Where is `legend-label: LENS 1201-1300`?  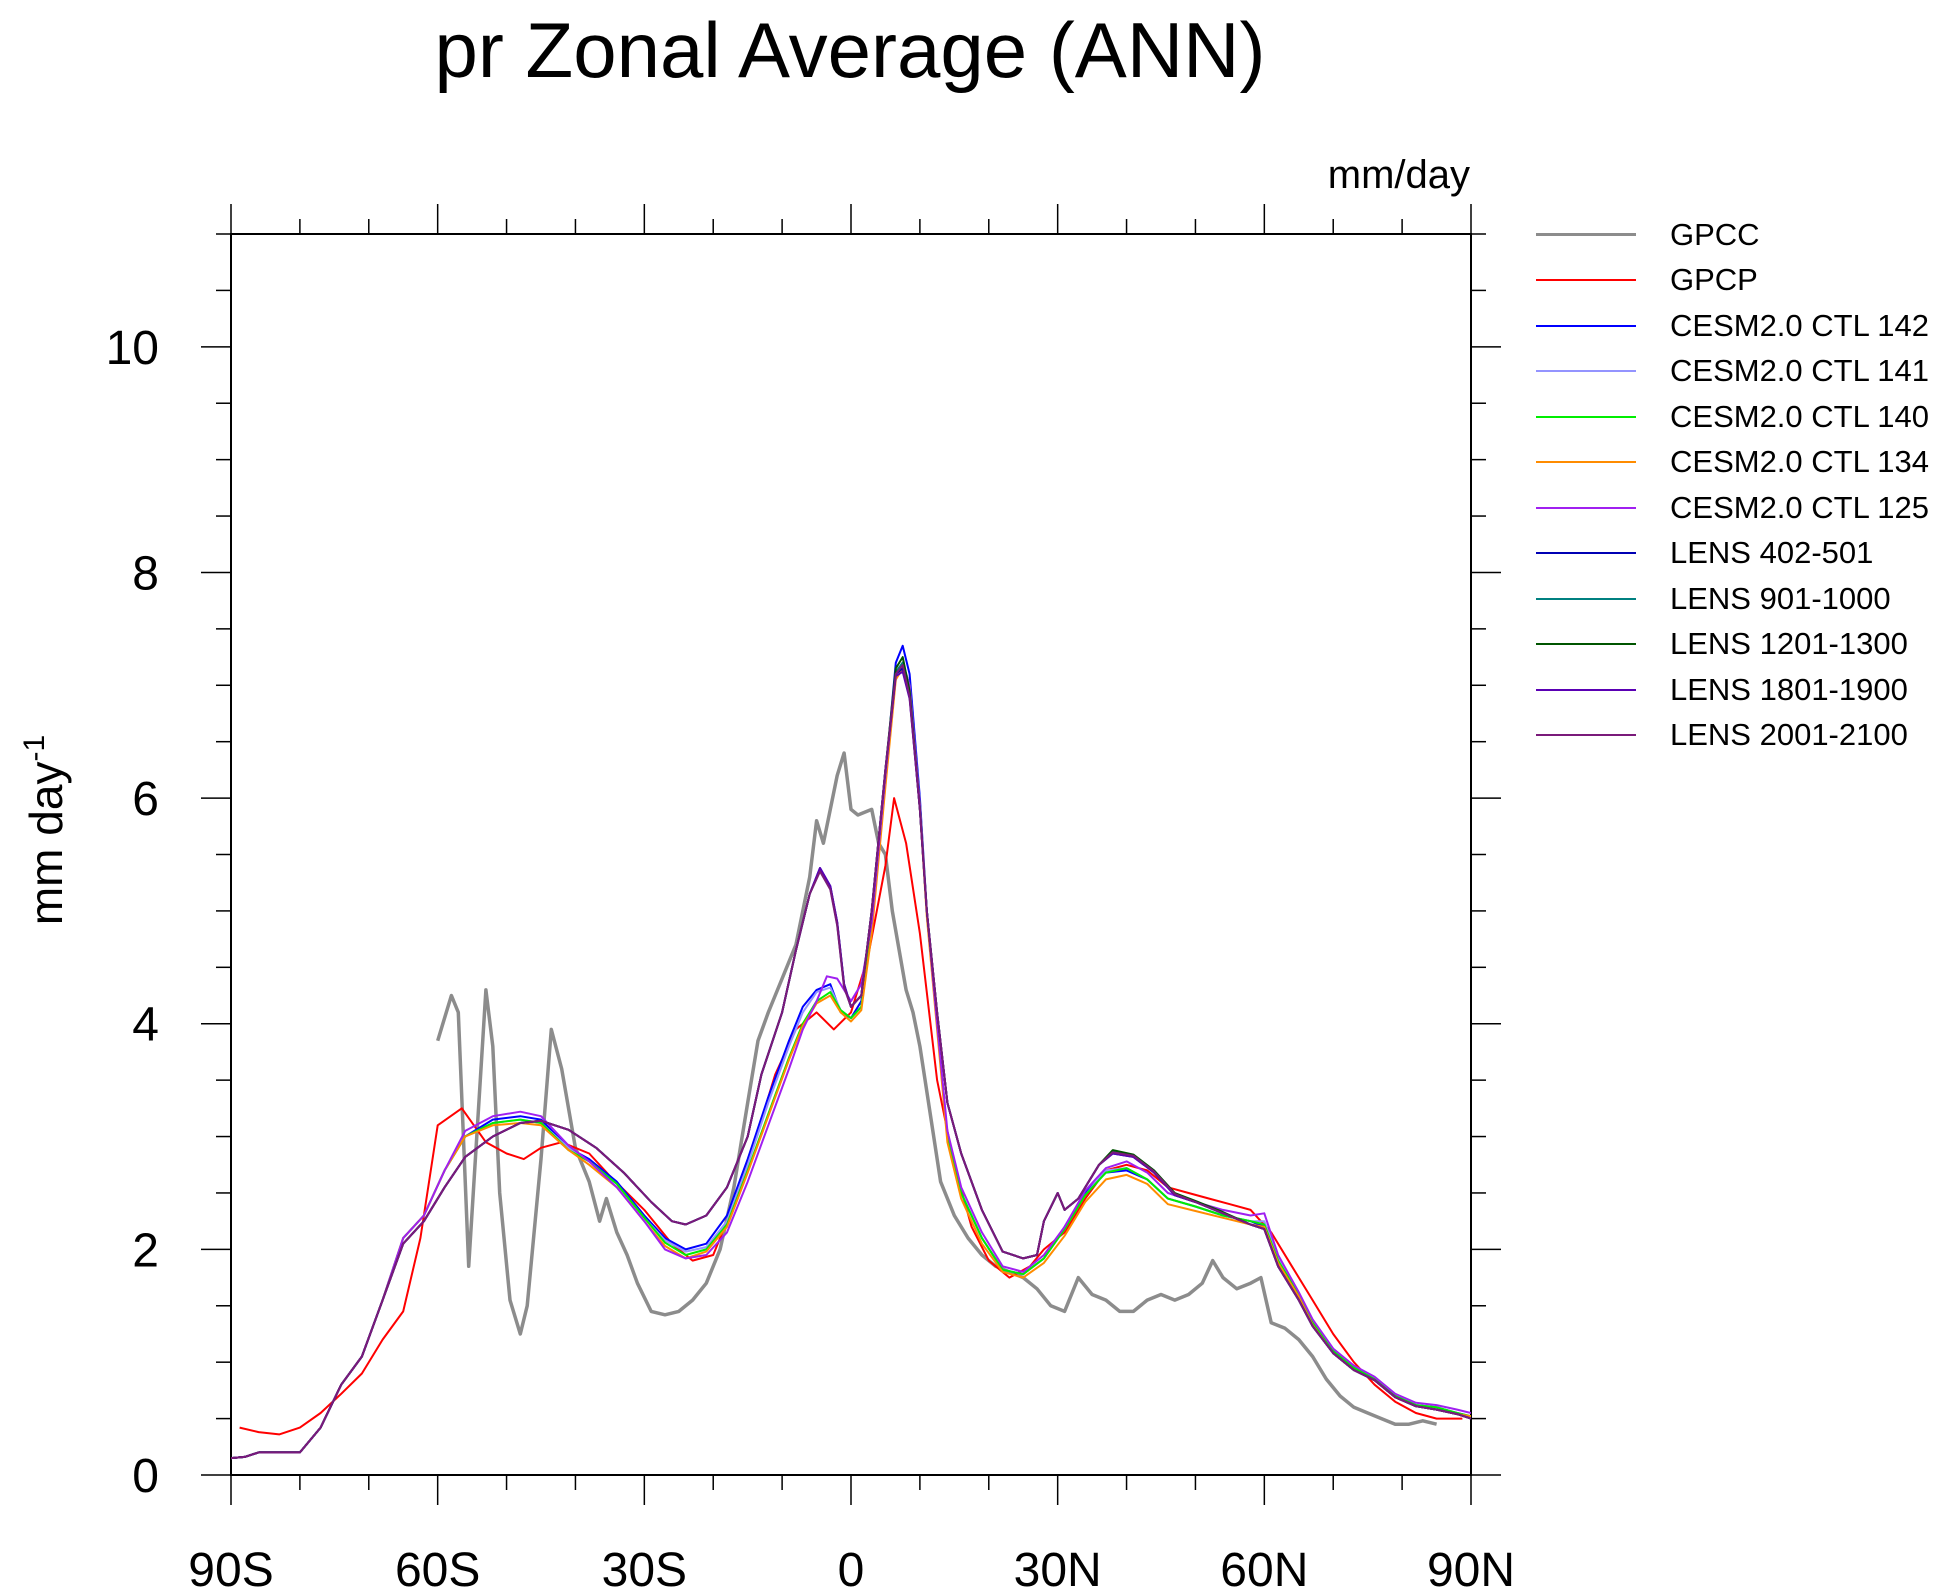
legend-label: LENS 1201-1300 is located at coordinates (1789, 644).